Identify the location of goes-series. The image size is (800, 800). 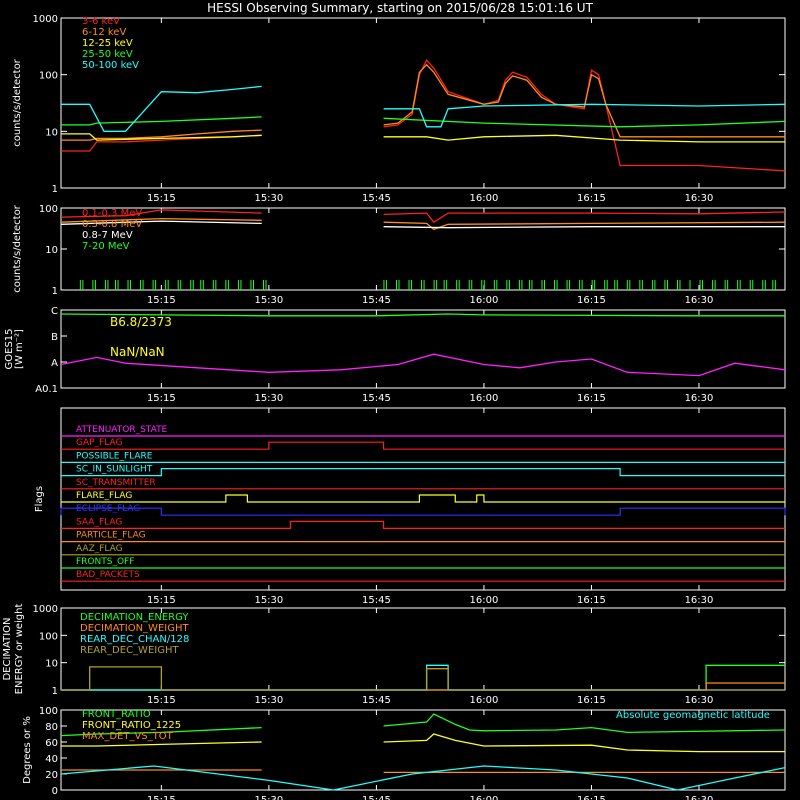
(423, 365).